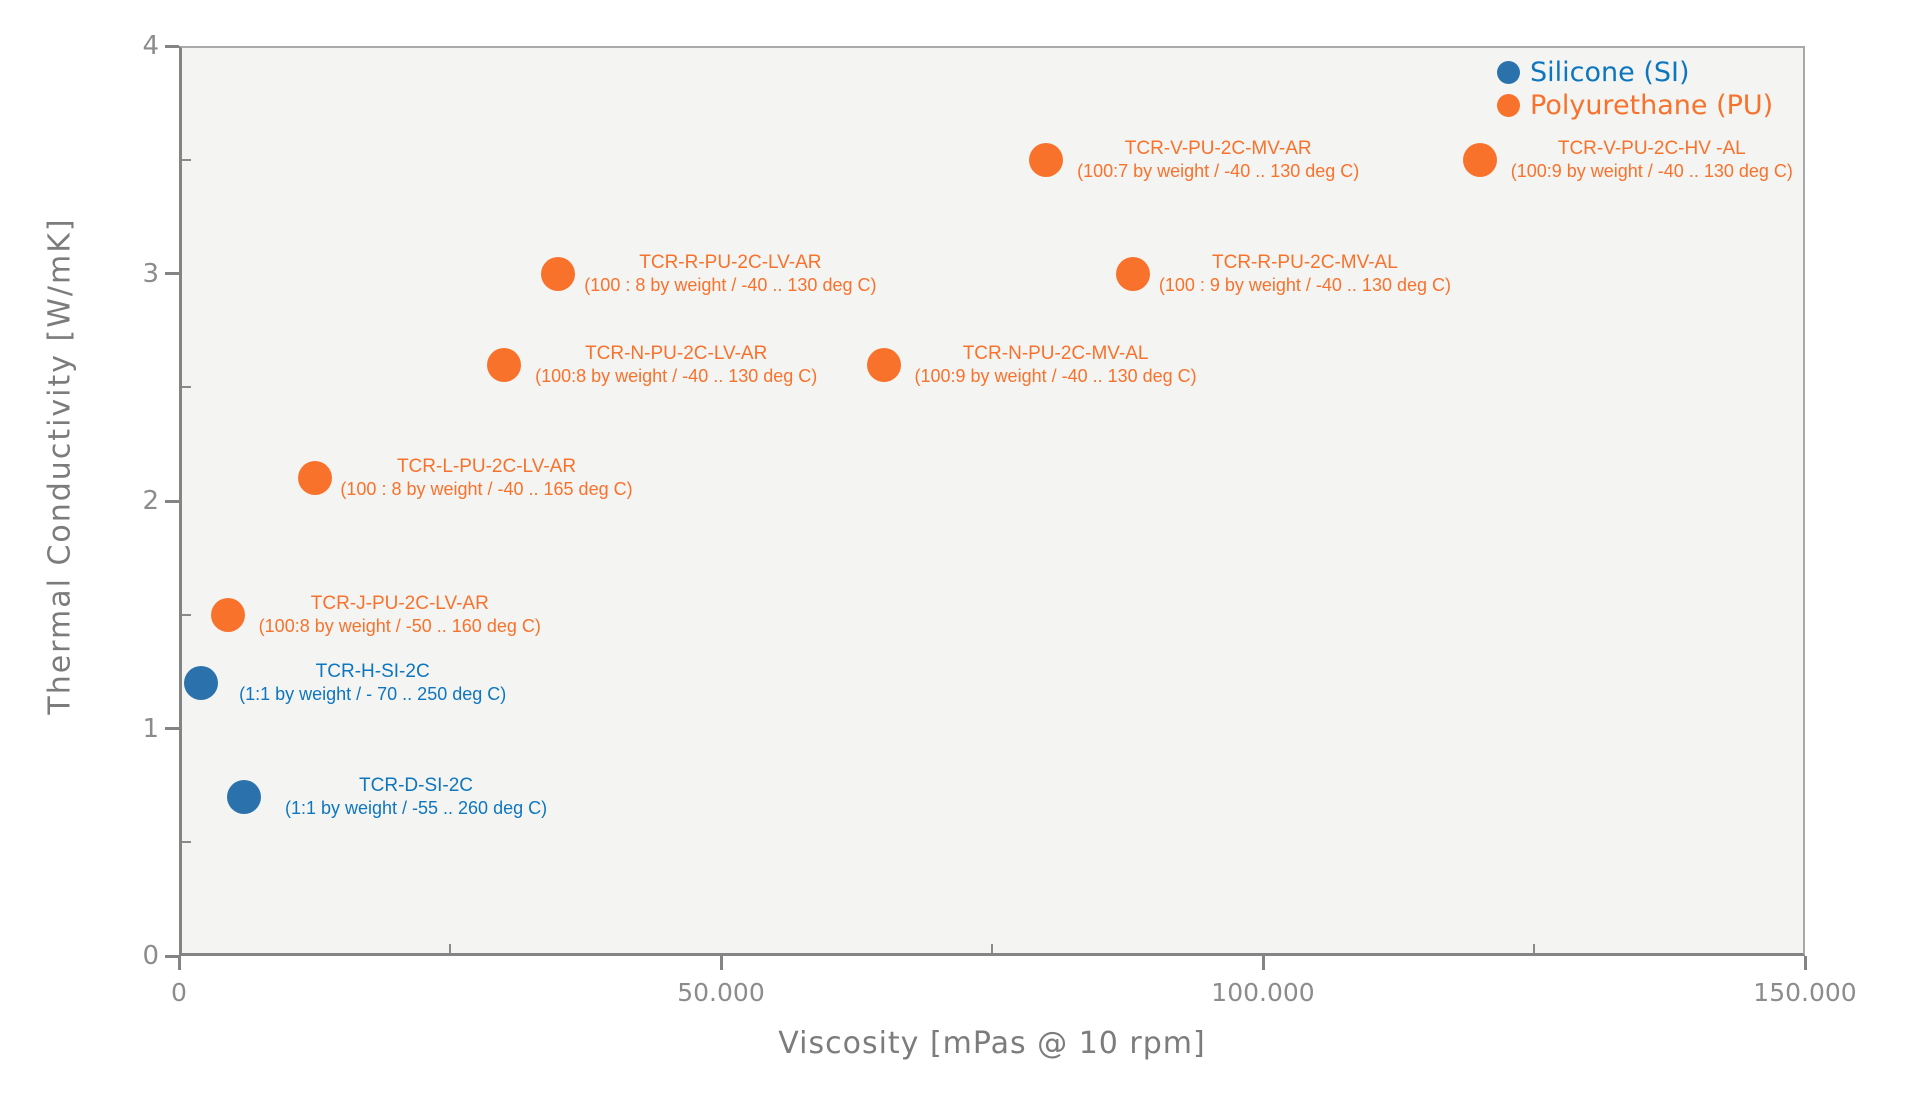 The image size is (1920, 1099). I want to click on x-tick-label: 50.000, so click(721, 992).